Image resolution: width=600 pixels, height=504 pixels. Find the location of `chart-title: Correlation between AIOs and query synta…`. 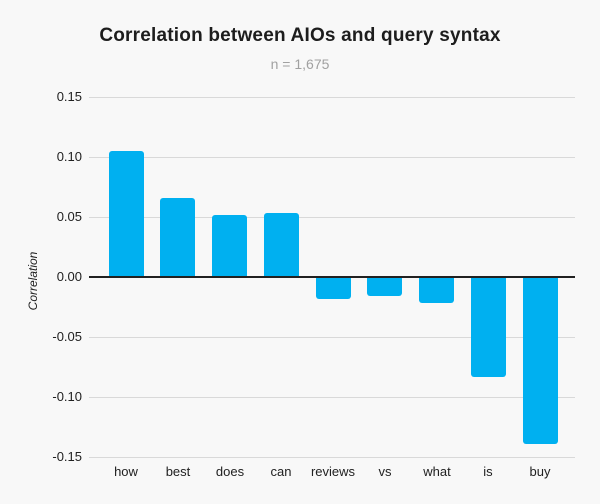

chart-title: Correlation between AIOs and query synta… is located at coordinates (300, 35).